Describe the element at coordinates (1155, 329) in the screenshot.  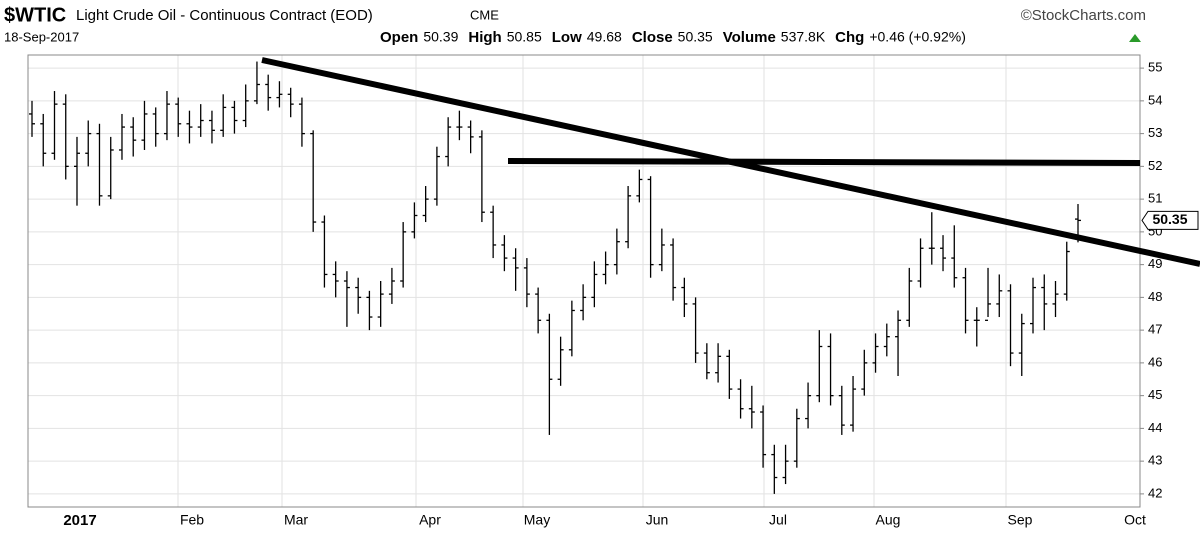
I see `y-tick-label: 47` at that location.